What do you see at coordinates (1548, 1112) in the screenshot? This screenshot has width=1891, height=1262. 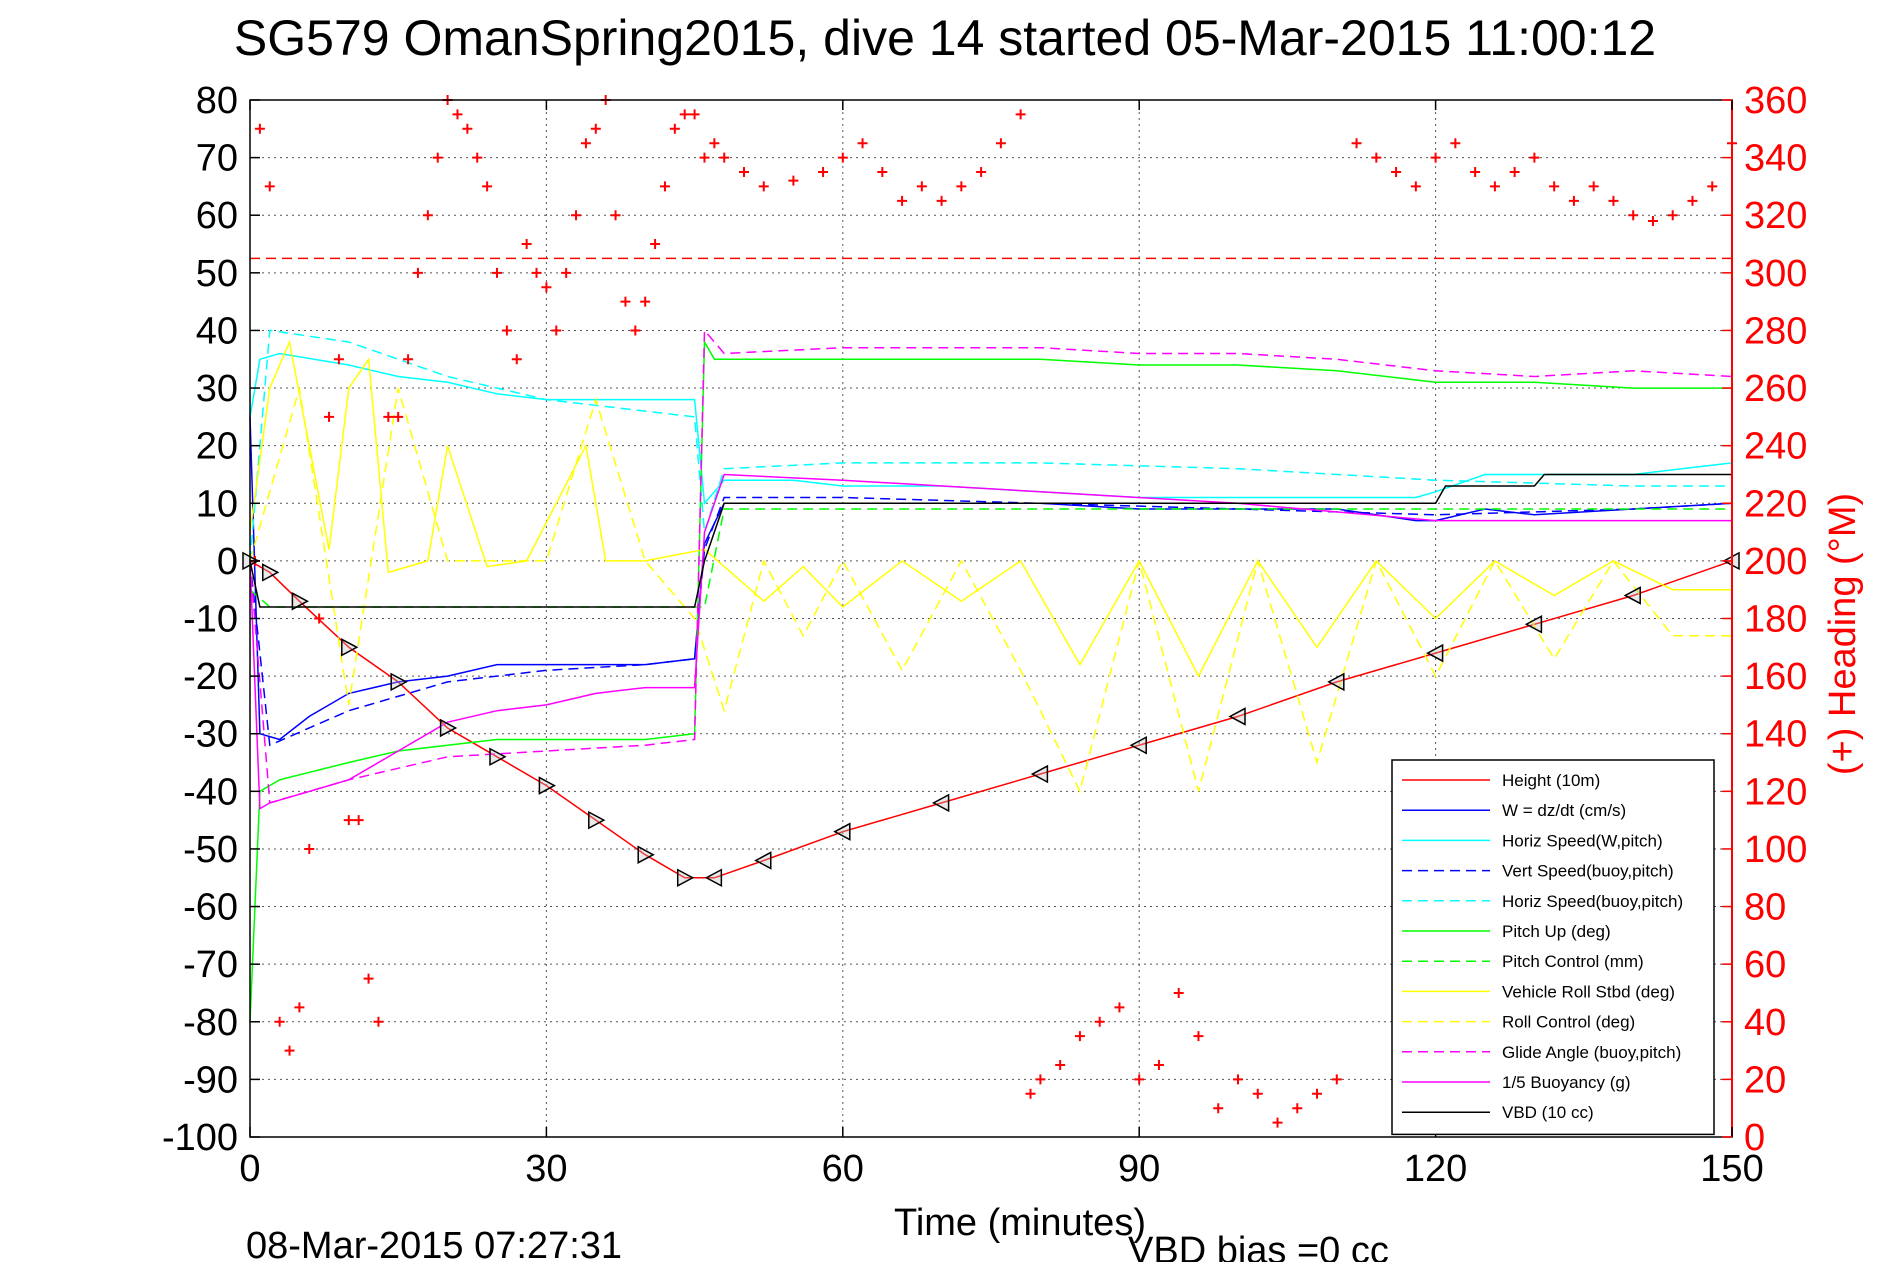 I see `legend-label: VBD (10 cc)` at bounding box center [1548, 1112].